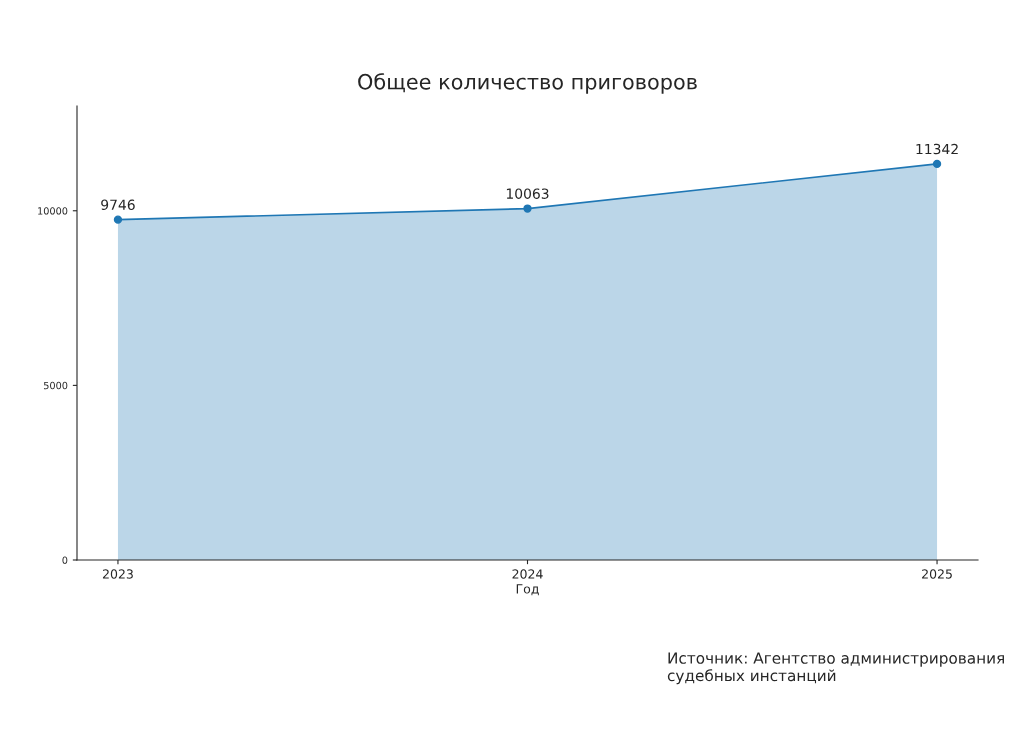  What do you see at coordinates (527, 193) in the screenshot?
I see `data-label: 10063` at bounding box center [527, 193].